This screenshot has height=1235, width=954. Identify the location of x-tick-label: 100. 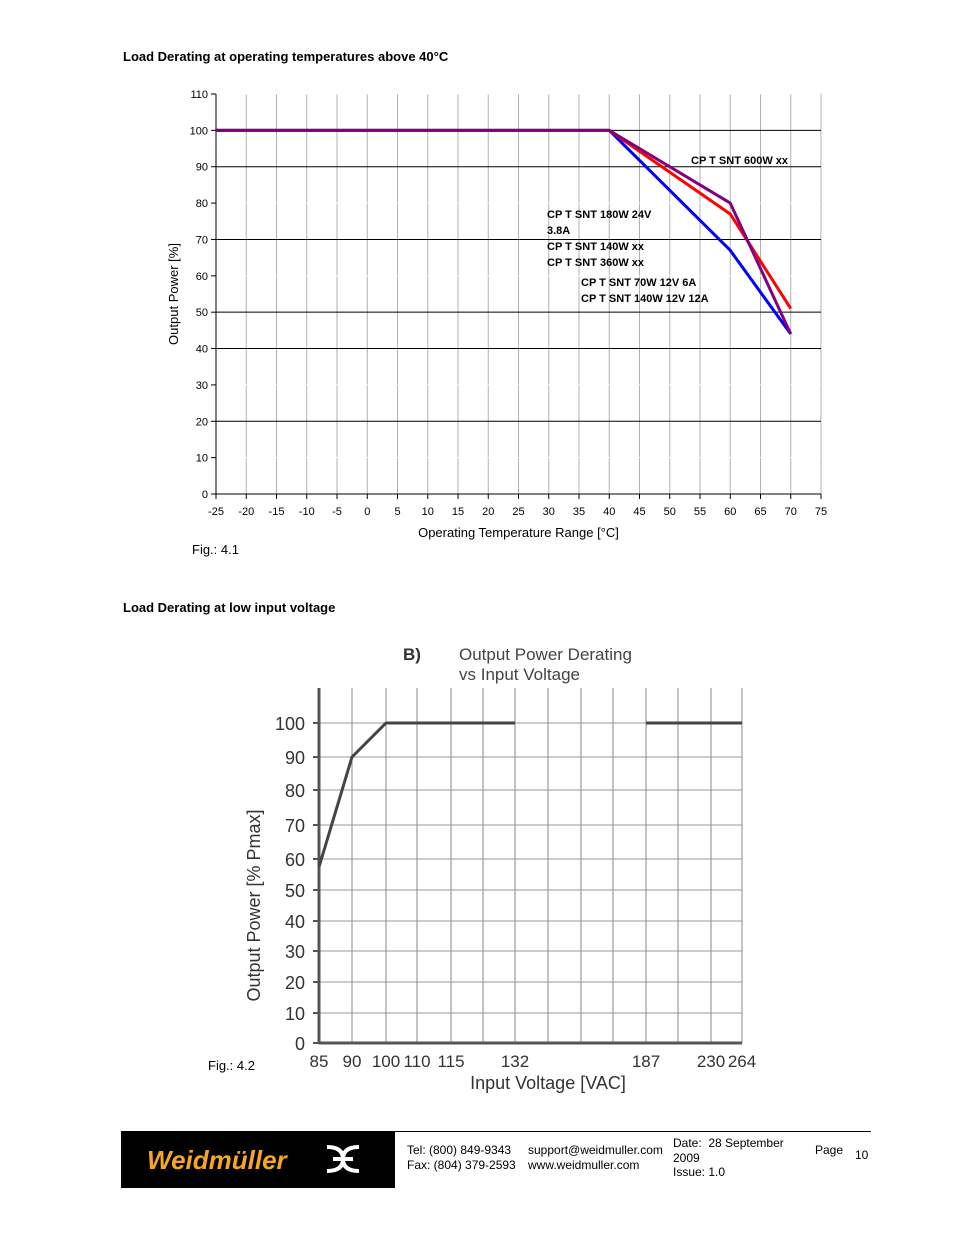
(386, 1061).